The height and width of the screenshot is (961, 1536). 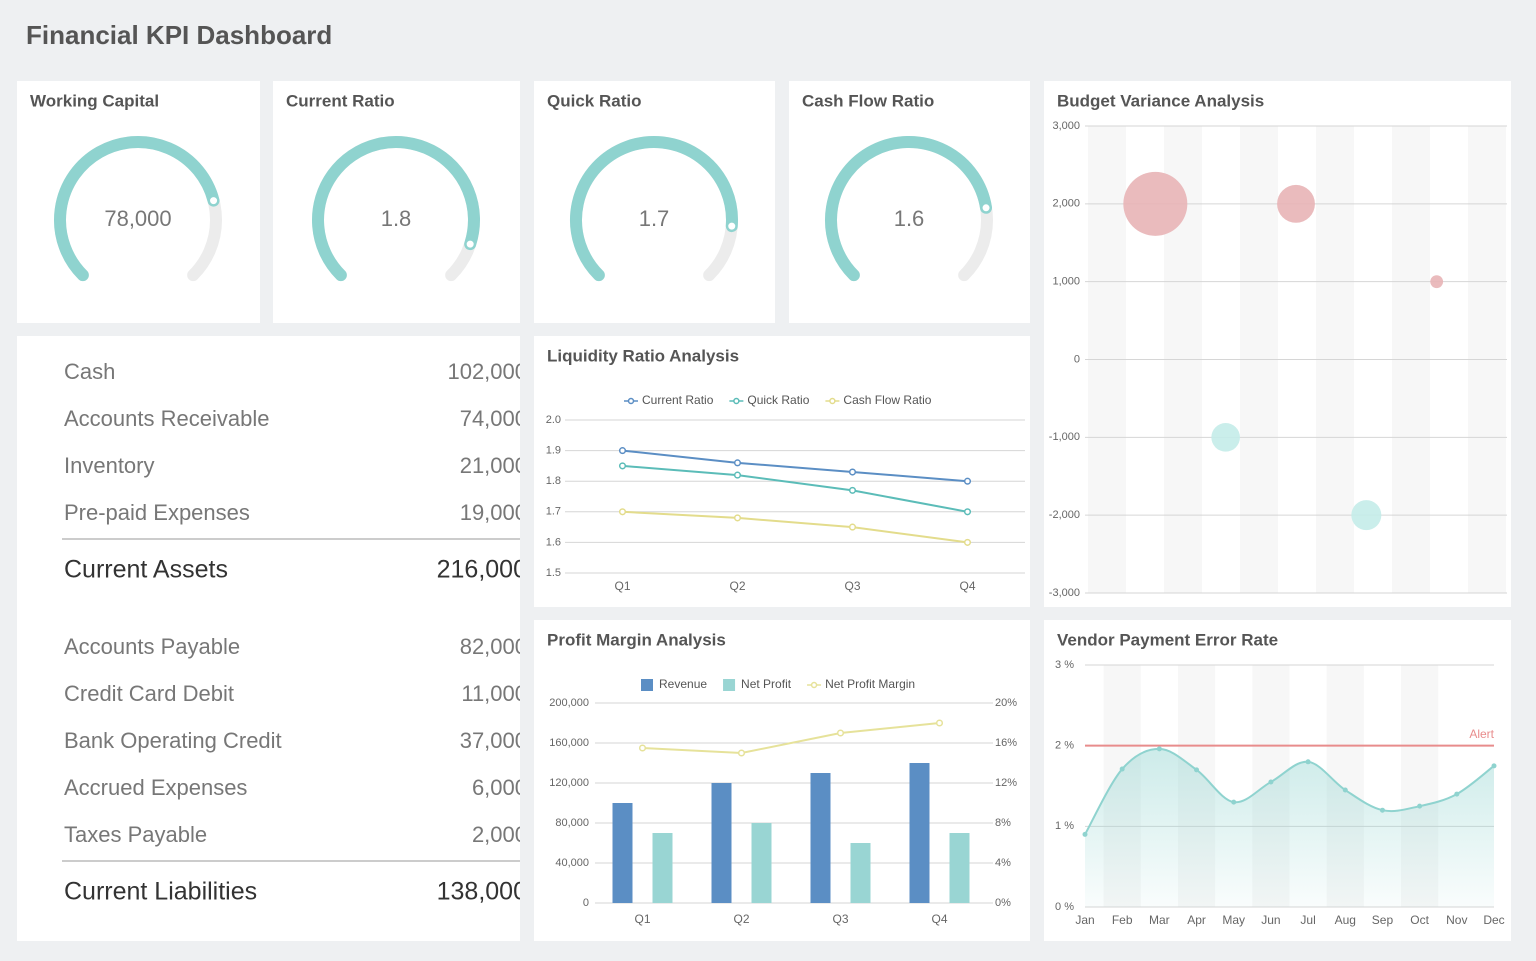 What do you see at coordinates (778, 400) in the screenshot?
I see `legend-label: Quick Ratio` at bounding box center [778, 400].